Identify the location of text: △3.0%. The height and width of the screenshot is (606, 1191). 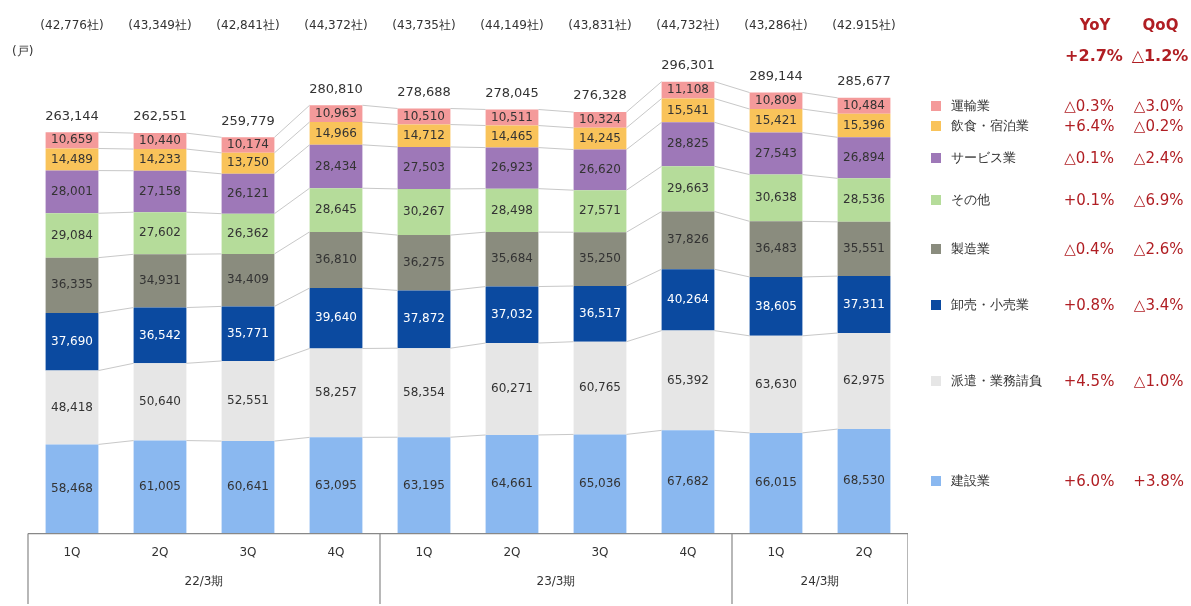
(1158, 105).